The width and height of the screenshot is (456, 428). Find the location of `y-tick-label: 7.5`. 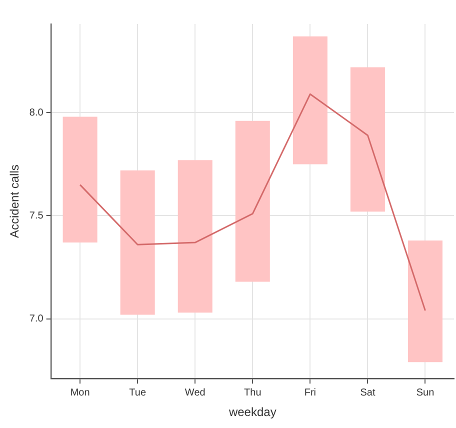

y-tick-label: 7.5 is located at coordinates (36, 216).